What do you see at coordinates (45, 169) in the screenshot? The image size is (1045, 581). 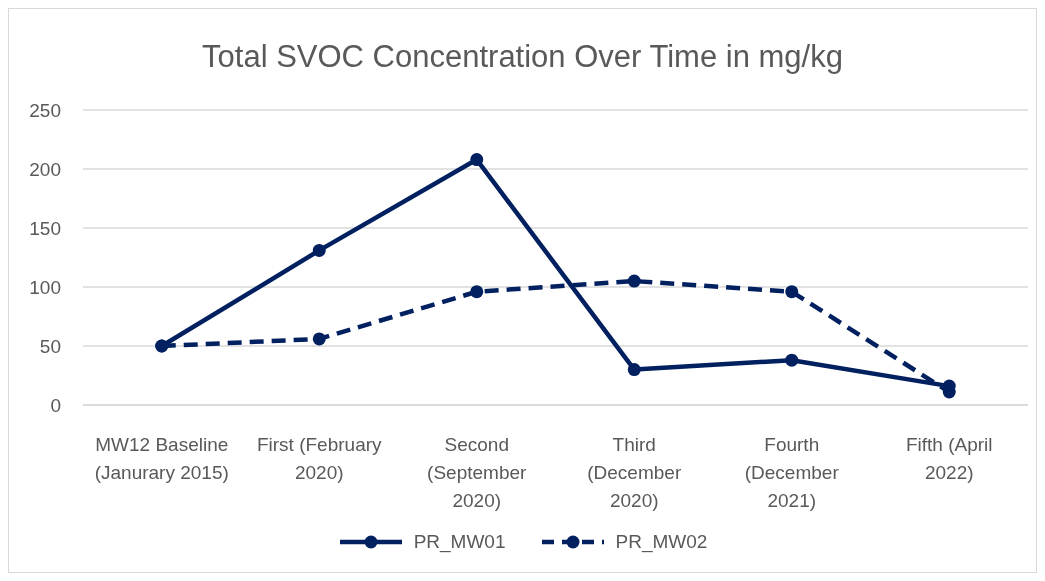 I see `y-tick-label: 200` at bounding box center [45, 169].